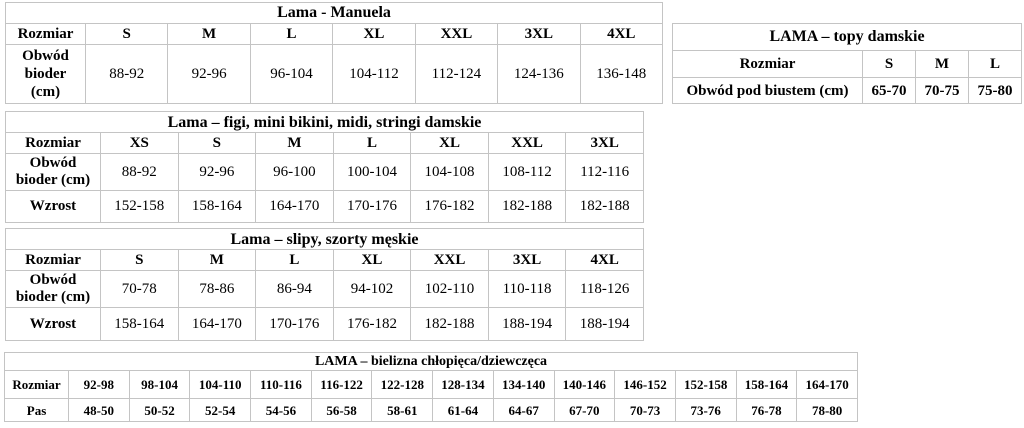 The image size is (1024, 428). What do you see at coordinates (139, 143) in the screenshot?
I see `value-cell: XS` at bounding box center [139, 143].